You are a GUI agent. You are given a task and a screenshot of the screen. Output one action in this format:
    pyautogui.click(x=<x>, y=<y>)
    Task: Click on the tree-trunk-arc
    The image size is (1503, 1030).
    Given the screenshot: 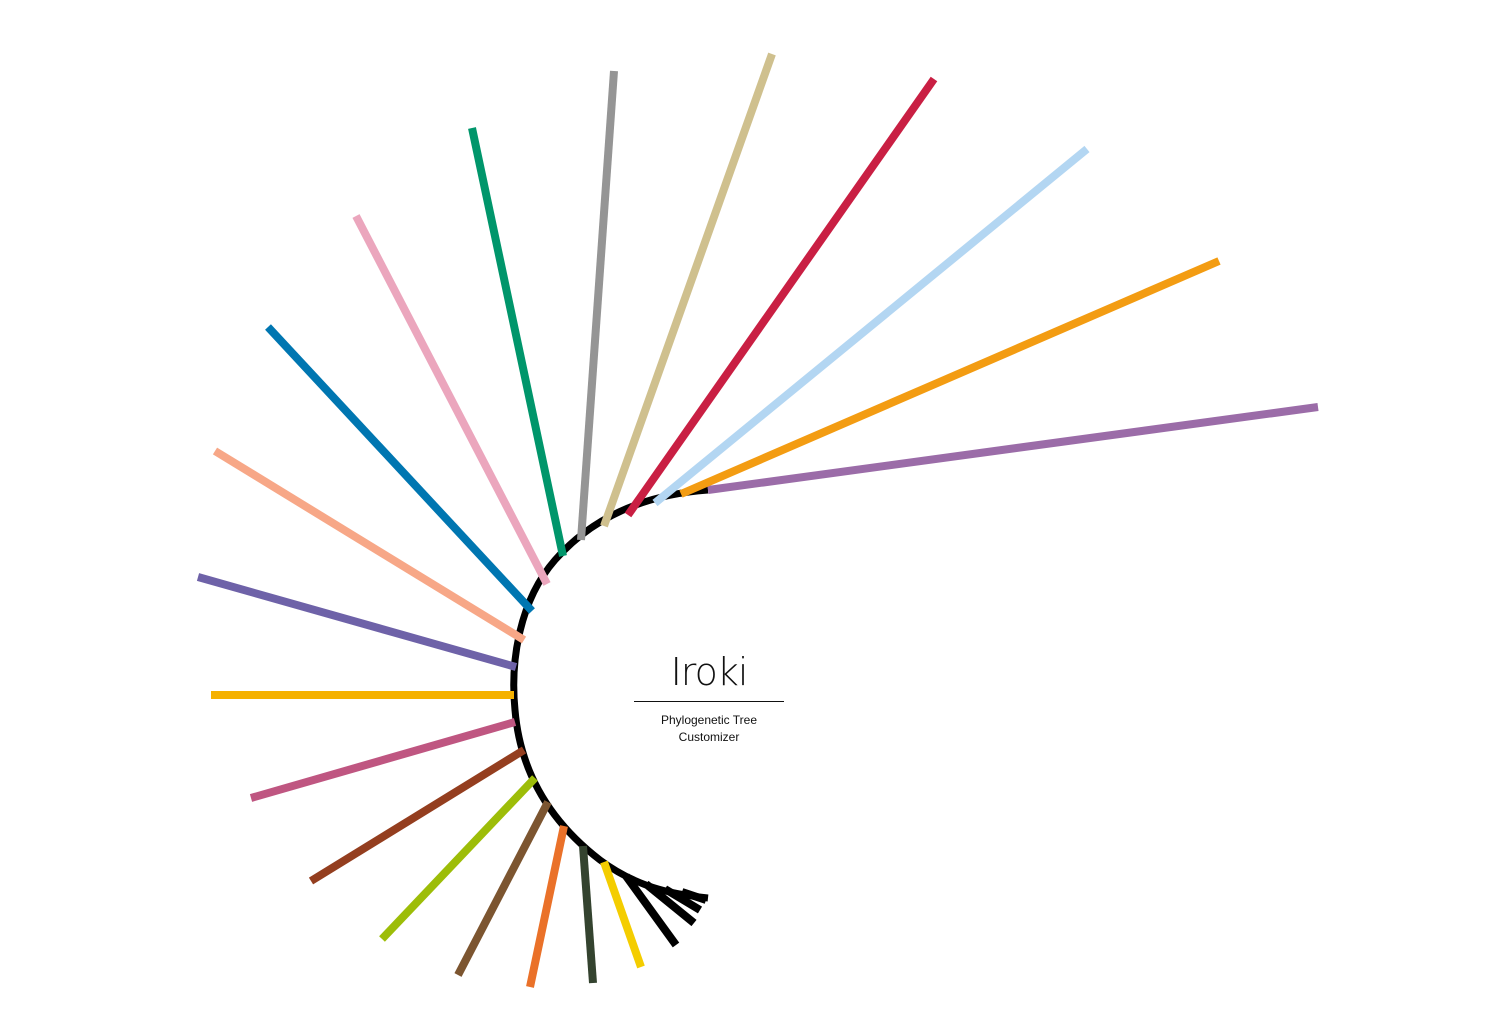 What is the action you would take?
    pyautogui.click(x=609, y=694)
    